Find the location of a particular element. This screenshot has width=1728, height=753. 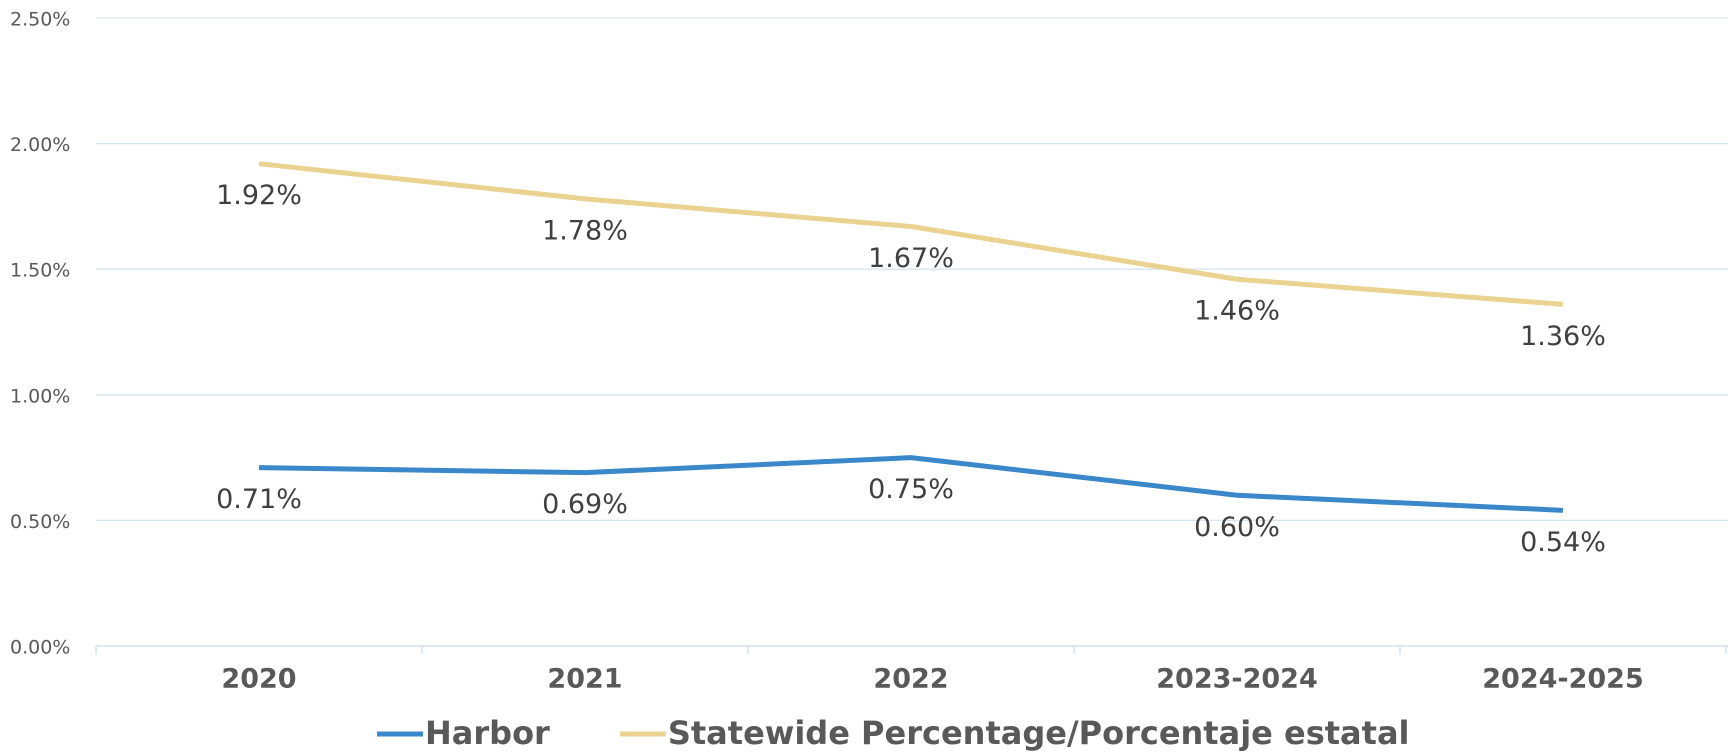

y-tick-label: 0.00% is located at coordinates (40, 648).